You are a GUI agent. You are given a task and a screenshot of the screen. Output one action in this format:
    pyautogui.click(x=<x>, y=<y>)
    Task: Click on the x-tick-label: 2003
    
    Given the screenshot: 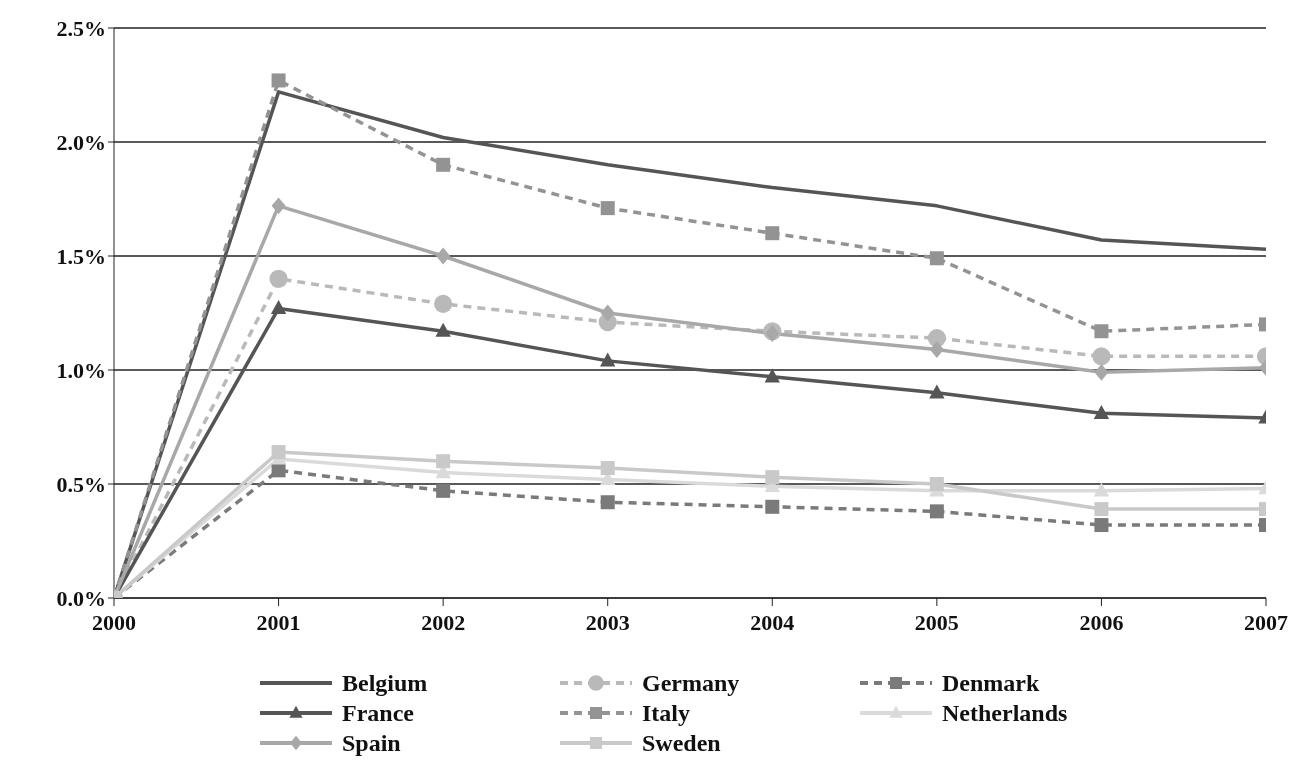 What is the action you would take?
    pyautogui.click(x=607, y=622)
    